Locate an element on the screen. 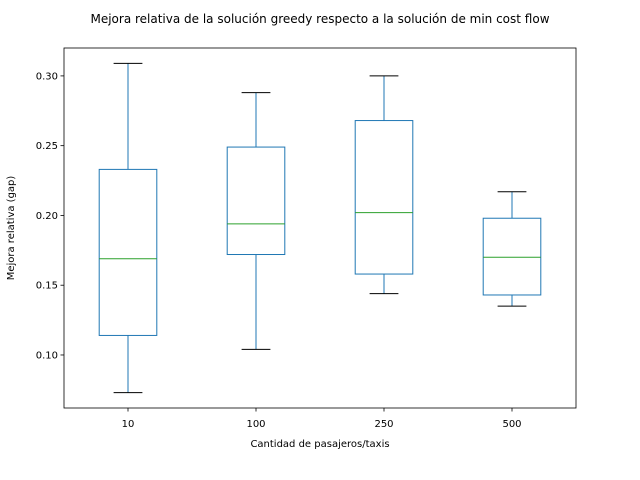 This screenshot has height=480, width=640. y-tick-label: 0.10 is located at coordinates (47, 355).